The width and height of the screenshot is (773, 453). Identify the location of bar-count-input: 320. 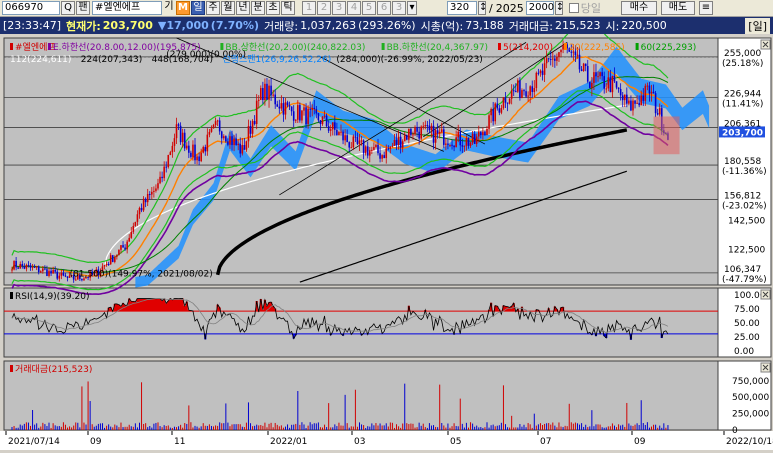
(462, 8).